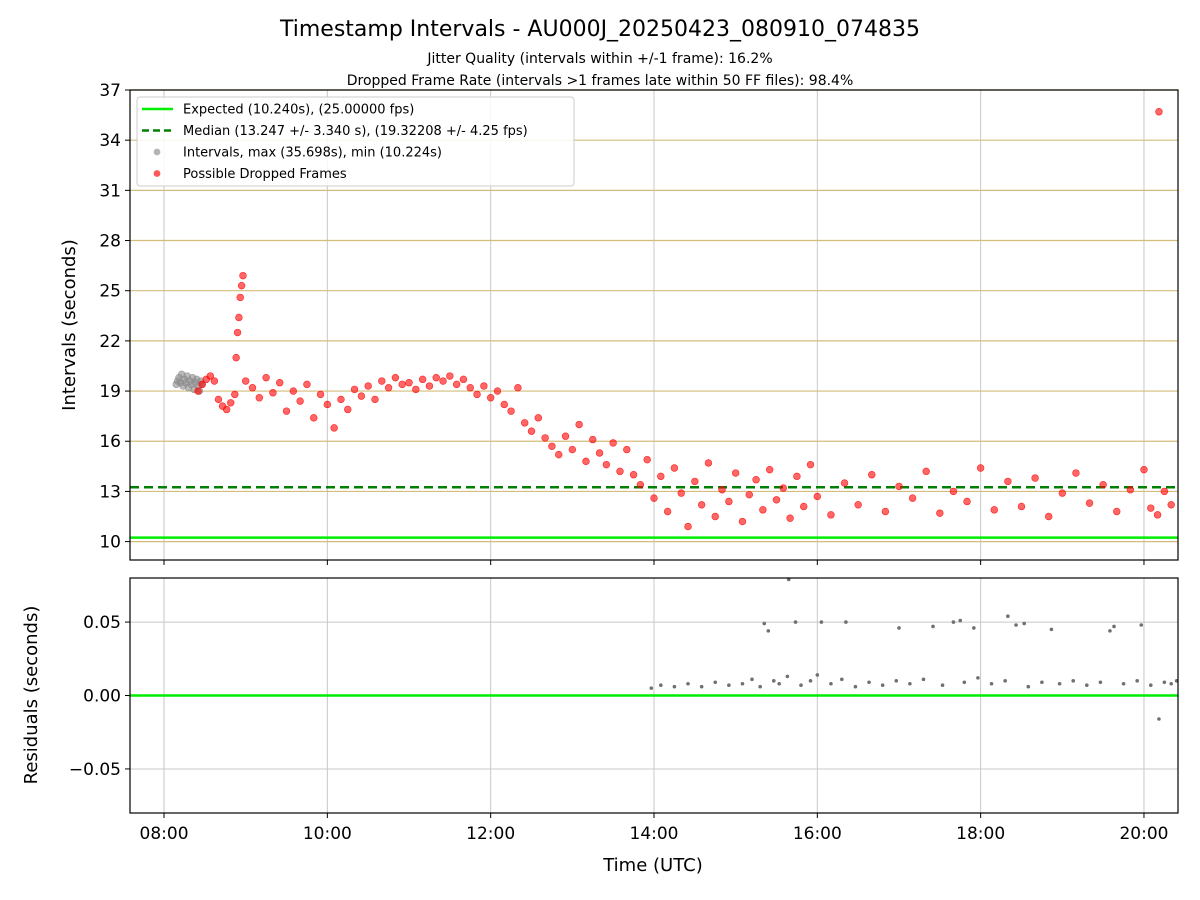  Describe the element at coordinates (31, 695) in the screenshot. I see `residuals-y-axis-label: Residuals (seconds)` at that location.